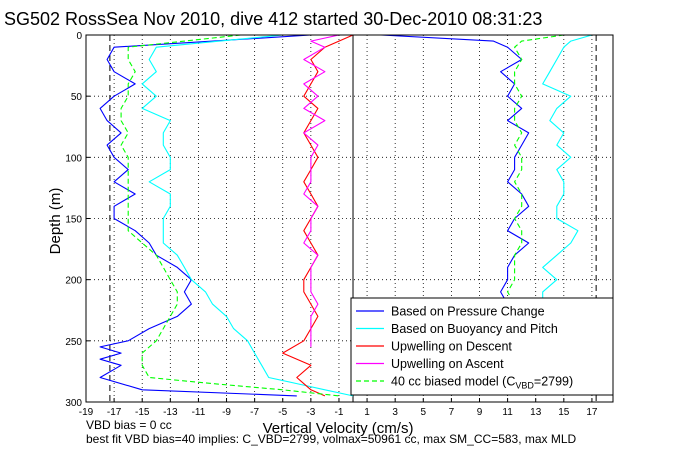  I want to click on y-tick-label: 150, so click(73, 220).